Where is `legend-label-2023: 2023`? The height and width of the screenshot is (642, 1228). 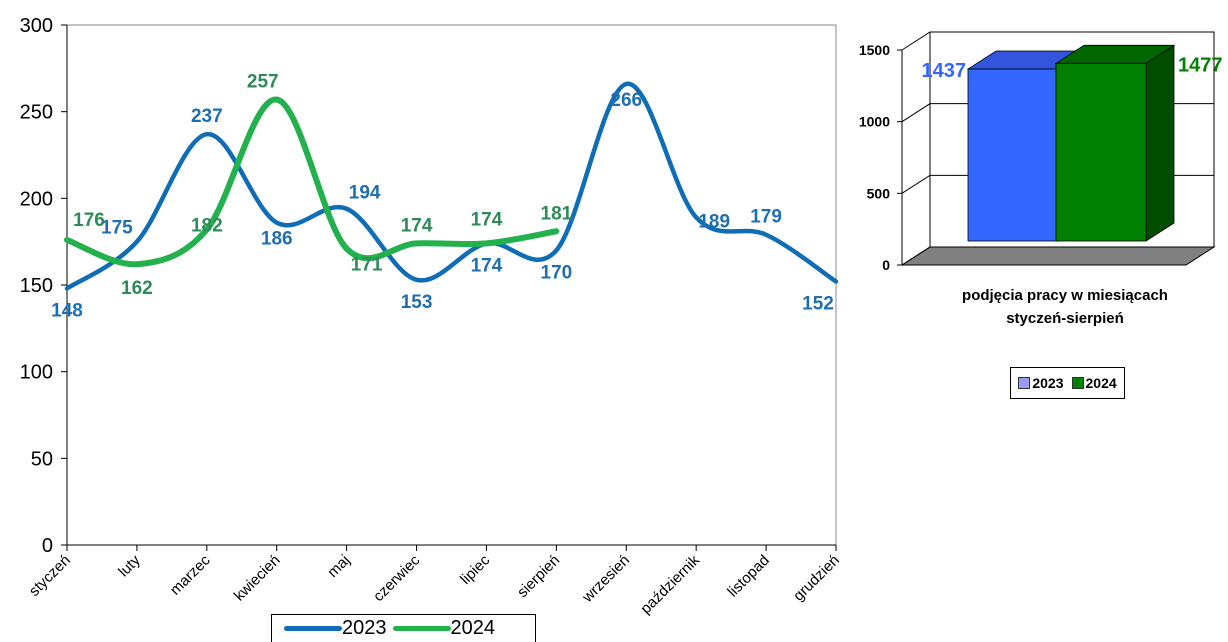 legend-label-2023: 2023 is located at coordinates (364, 628).